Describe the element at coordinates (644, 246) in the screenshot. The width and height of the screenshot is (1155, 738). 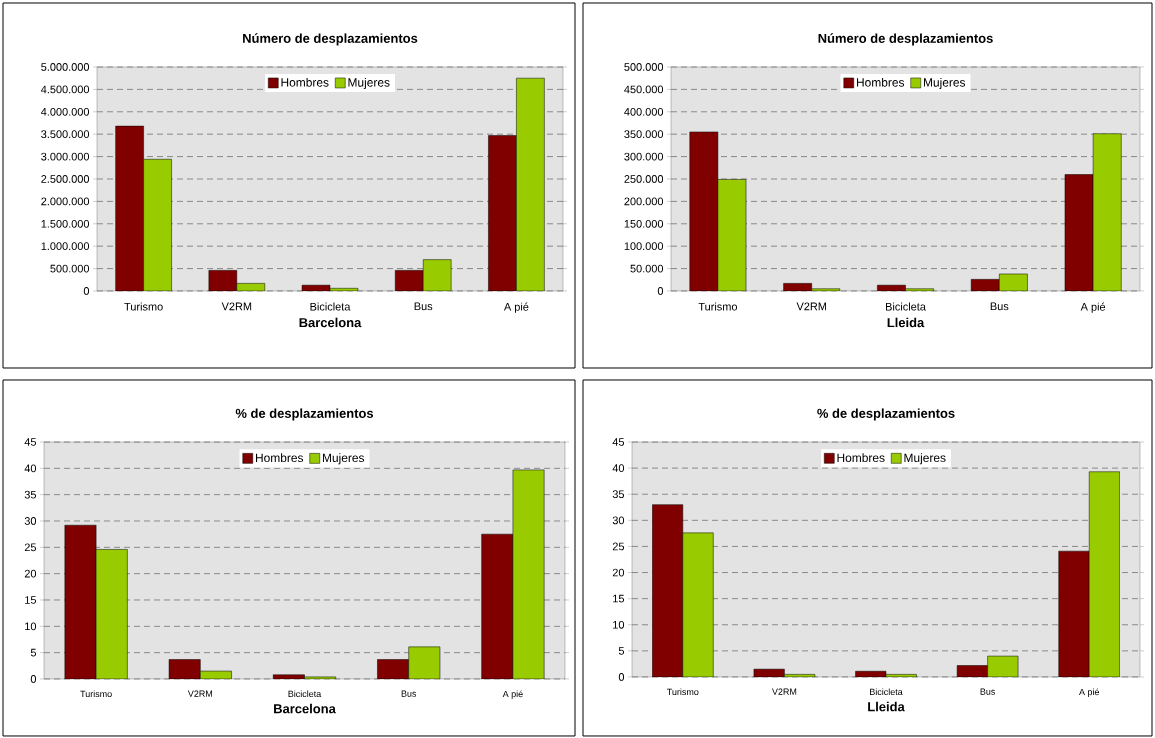
I see `y-tick-label: 100.000` at that location.